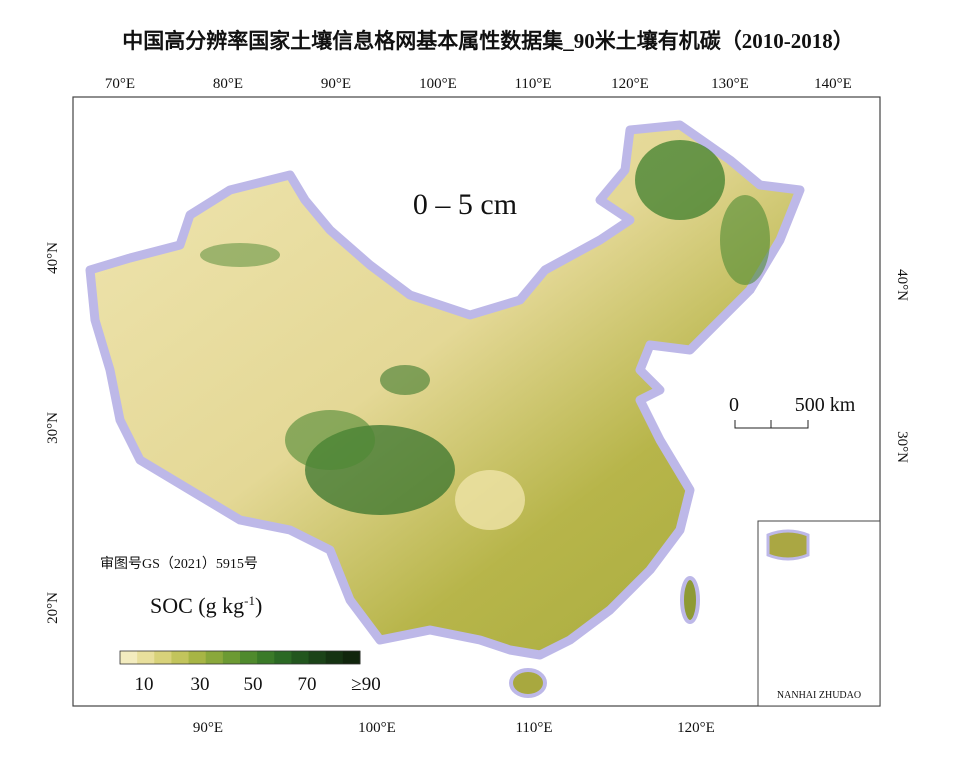 The height and width of the screenshot is (763, 977). I want to click on lon-label: 130°E, so click(730, 84).